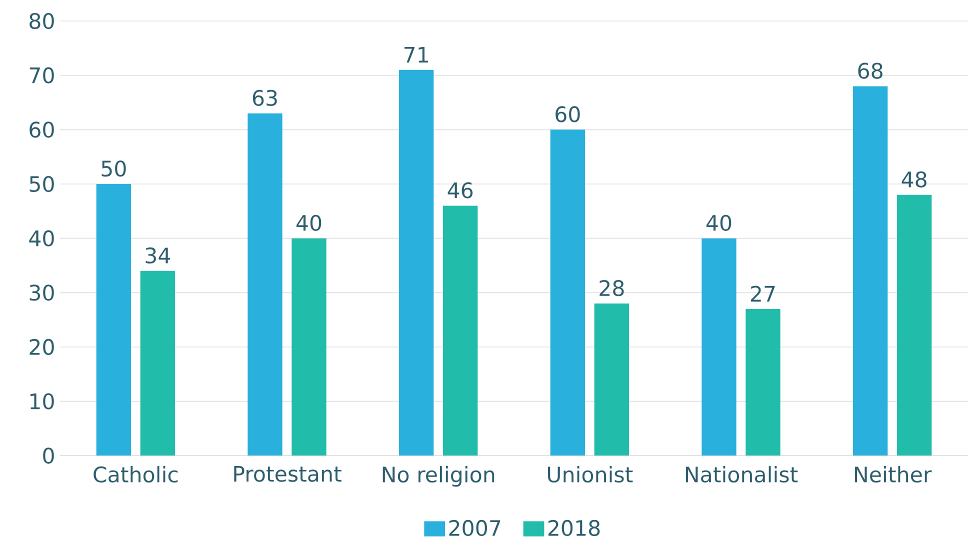 This screenshot has width=968, height=553. Describe the element at coordinates (158, 255) in the screenshot. I see `data-label: 34` at that location.